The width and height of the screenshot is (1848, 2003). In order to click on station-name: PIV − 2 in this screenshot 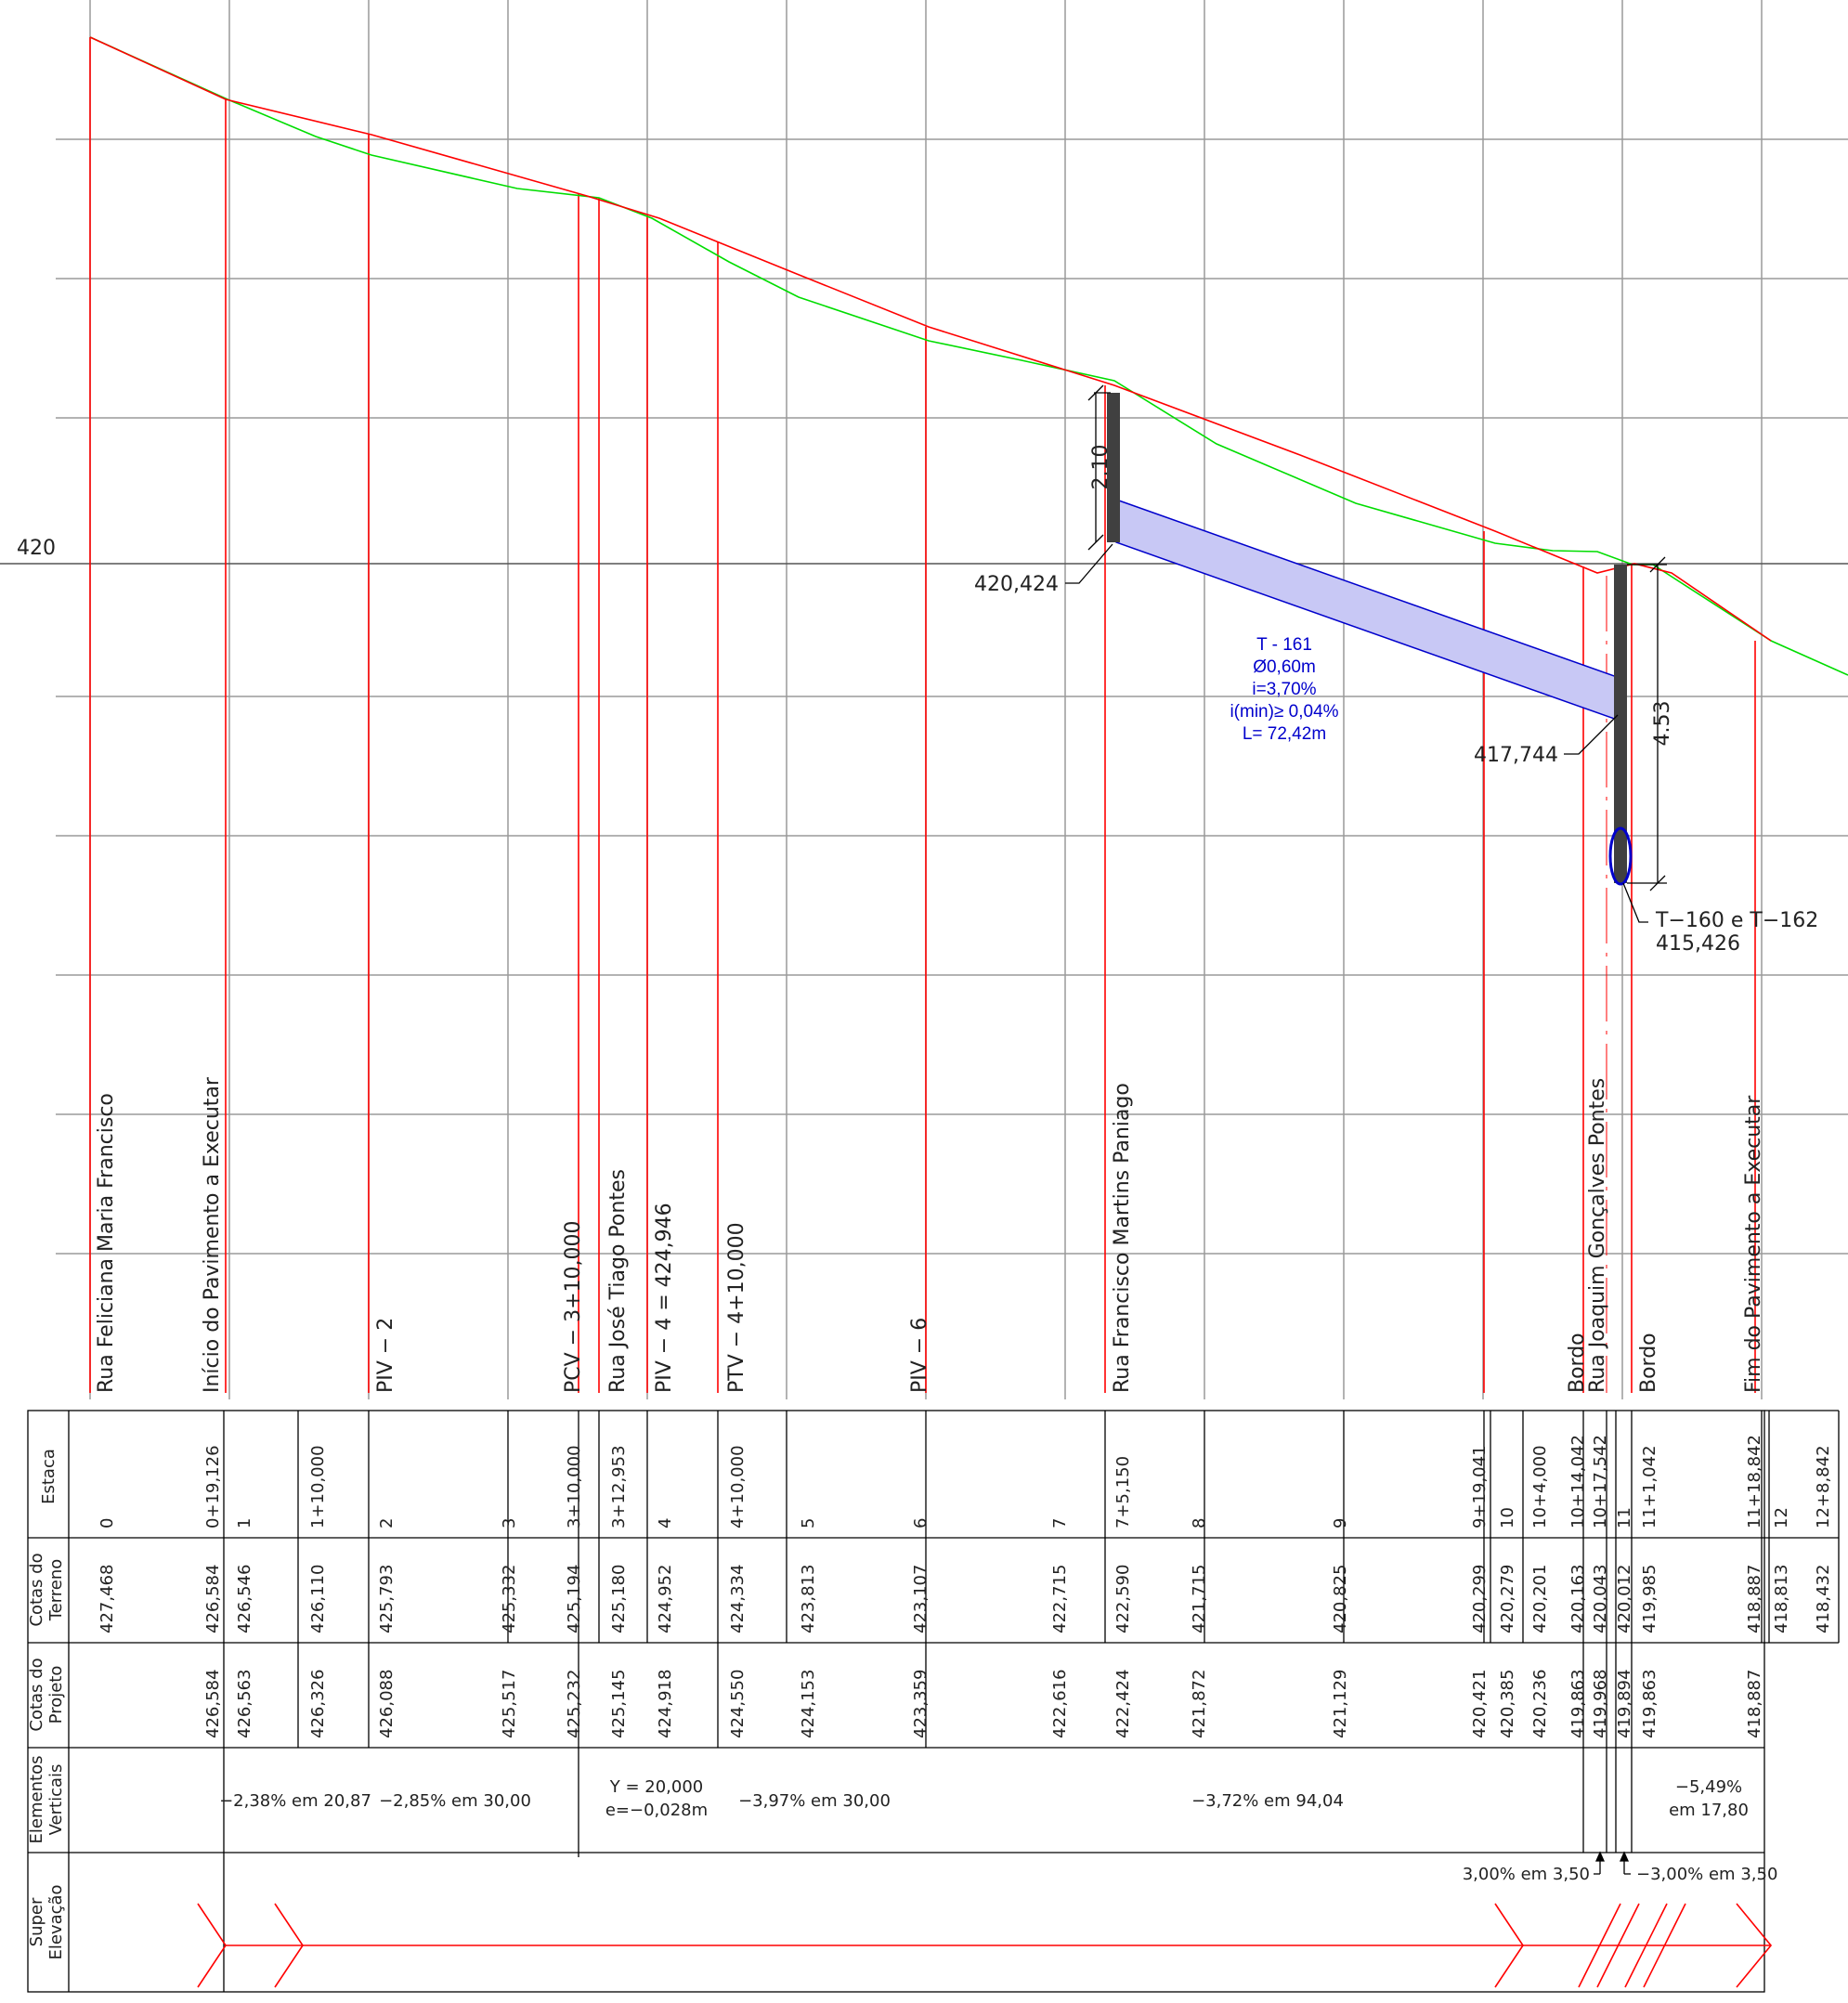, I will do `click(385, 1355)`.